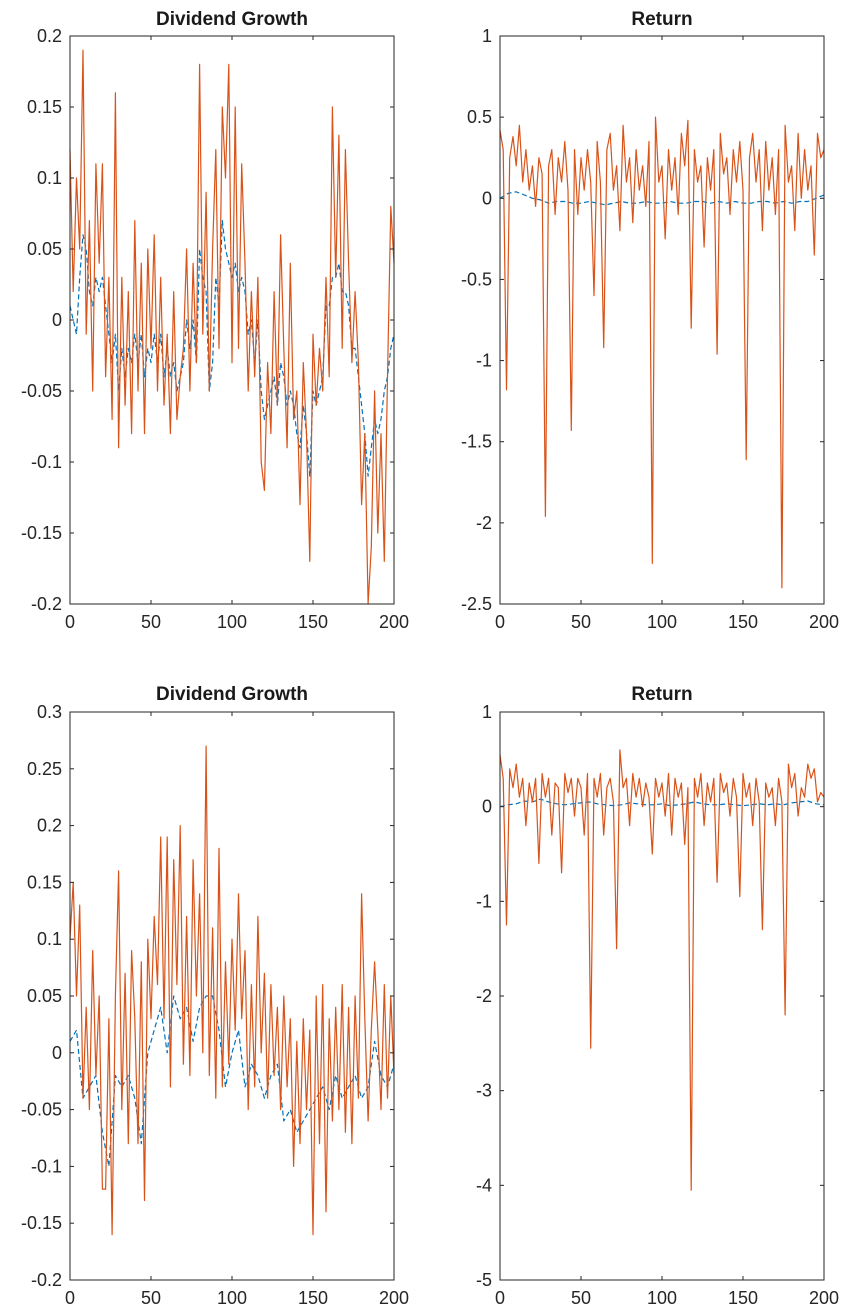 The image size is (844, 1314). I want to click on y-tick-label: 0.5, so click(479, 117).